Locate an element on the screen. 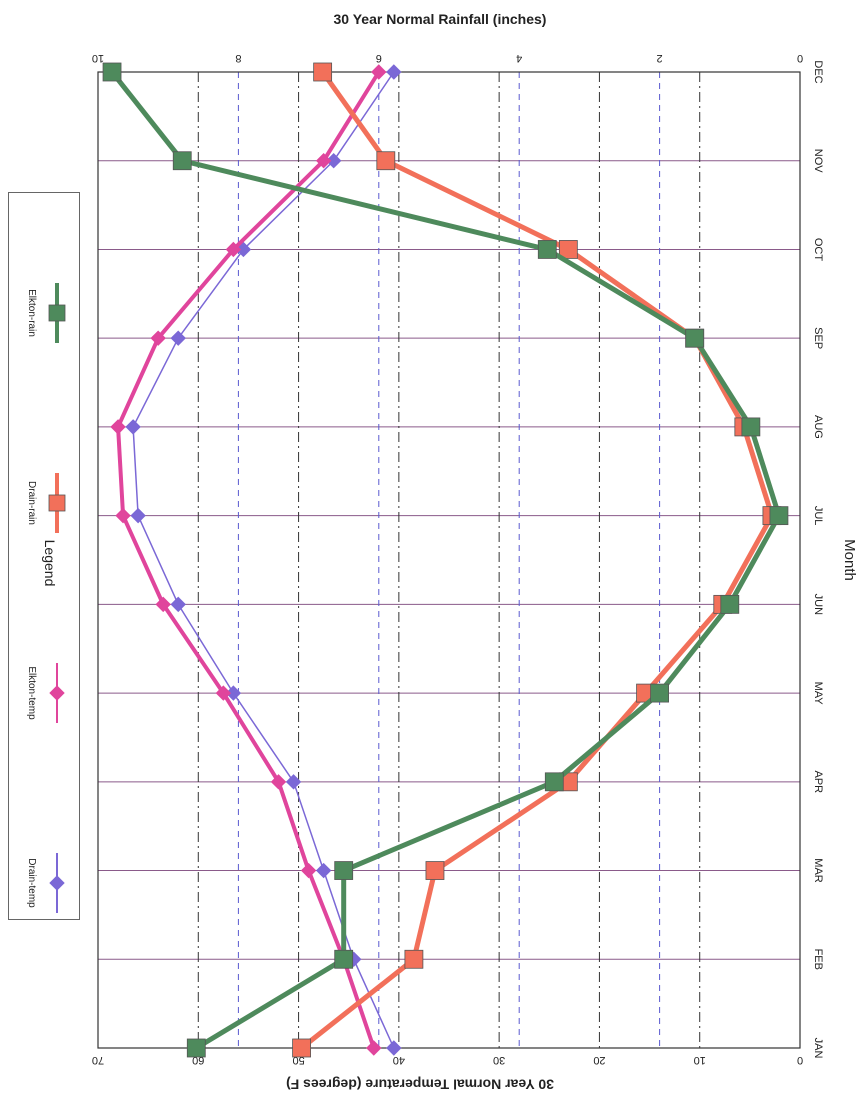 Image resolution: width=856 pixels, height=1105 pixels. month-tick-label: AUG is located at coordinates (818, 427).